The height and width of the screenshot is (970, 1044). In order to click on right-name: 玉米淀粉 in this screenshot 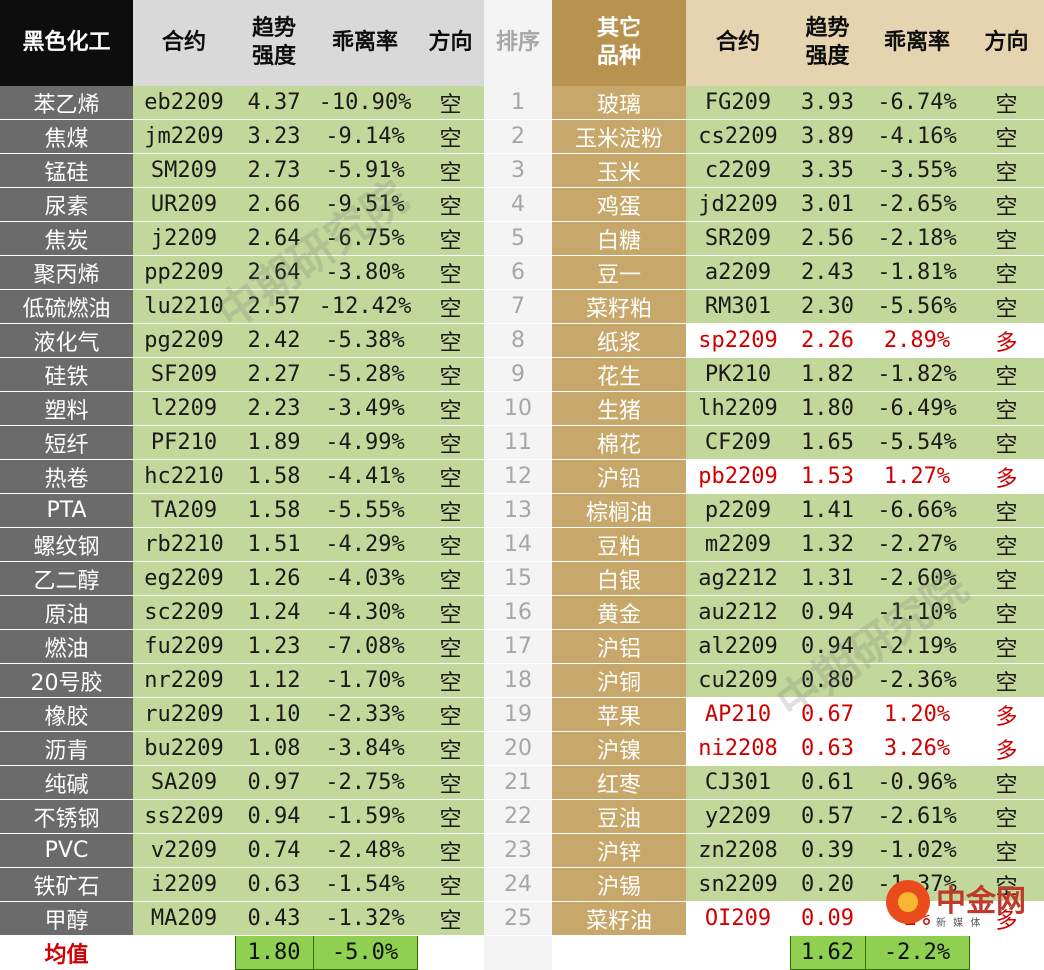, I will do `click(619, 136)`.